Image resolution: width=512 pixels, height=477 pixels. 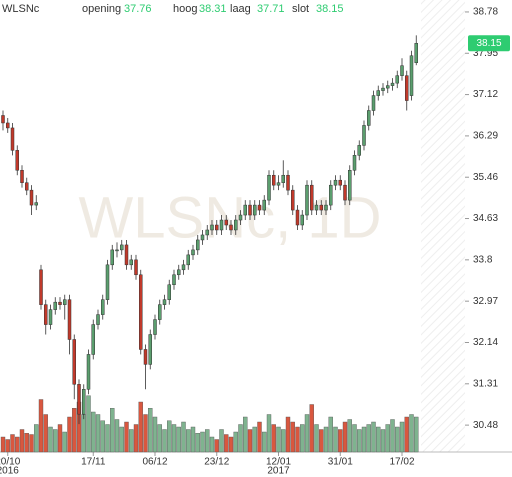 I want to click on y-tick-label: 33.8, so click(x=483, y=259).